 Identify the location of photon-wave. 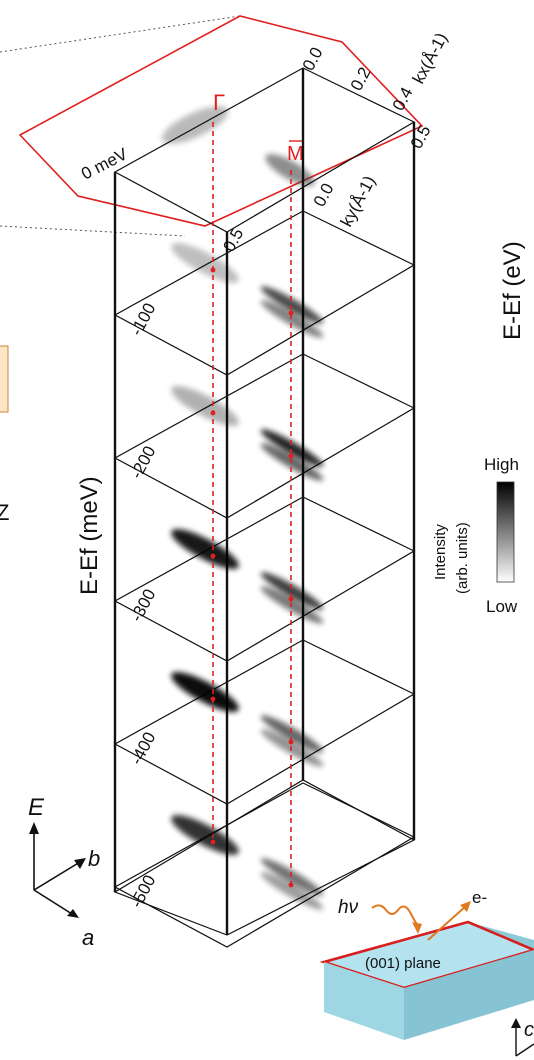
(395, 915).